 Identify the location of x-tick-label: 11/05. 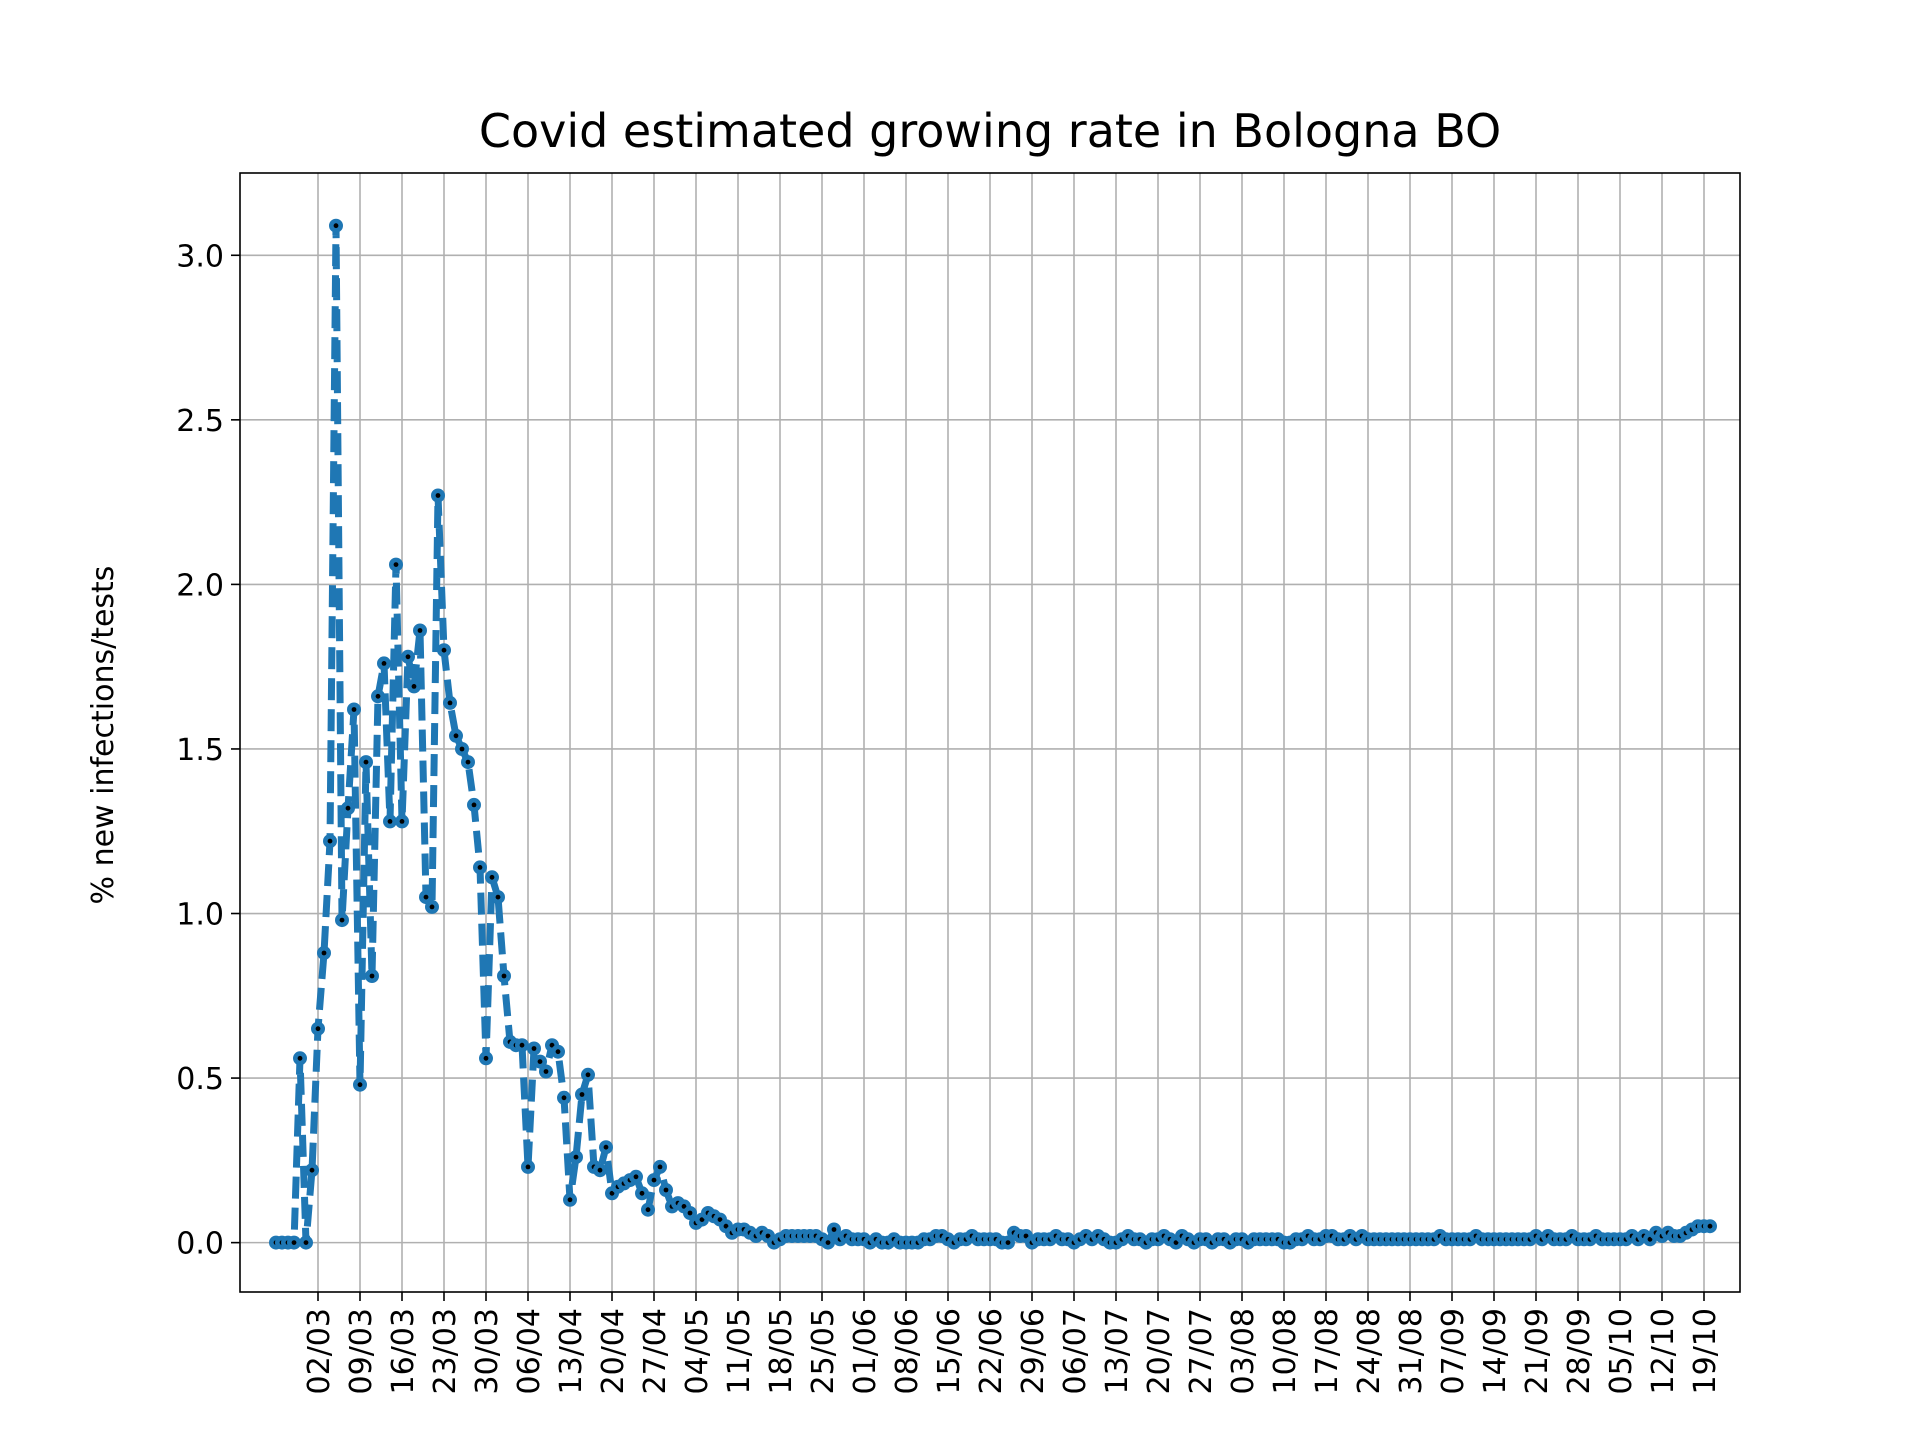
(739, 1351).